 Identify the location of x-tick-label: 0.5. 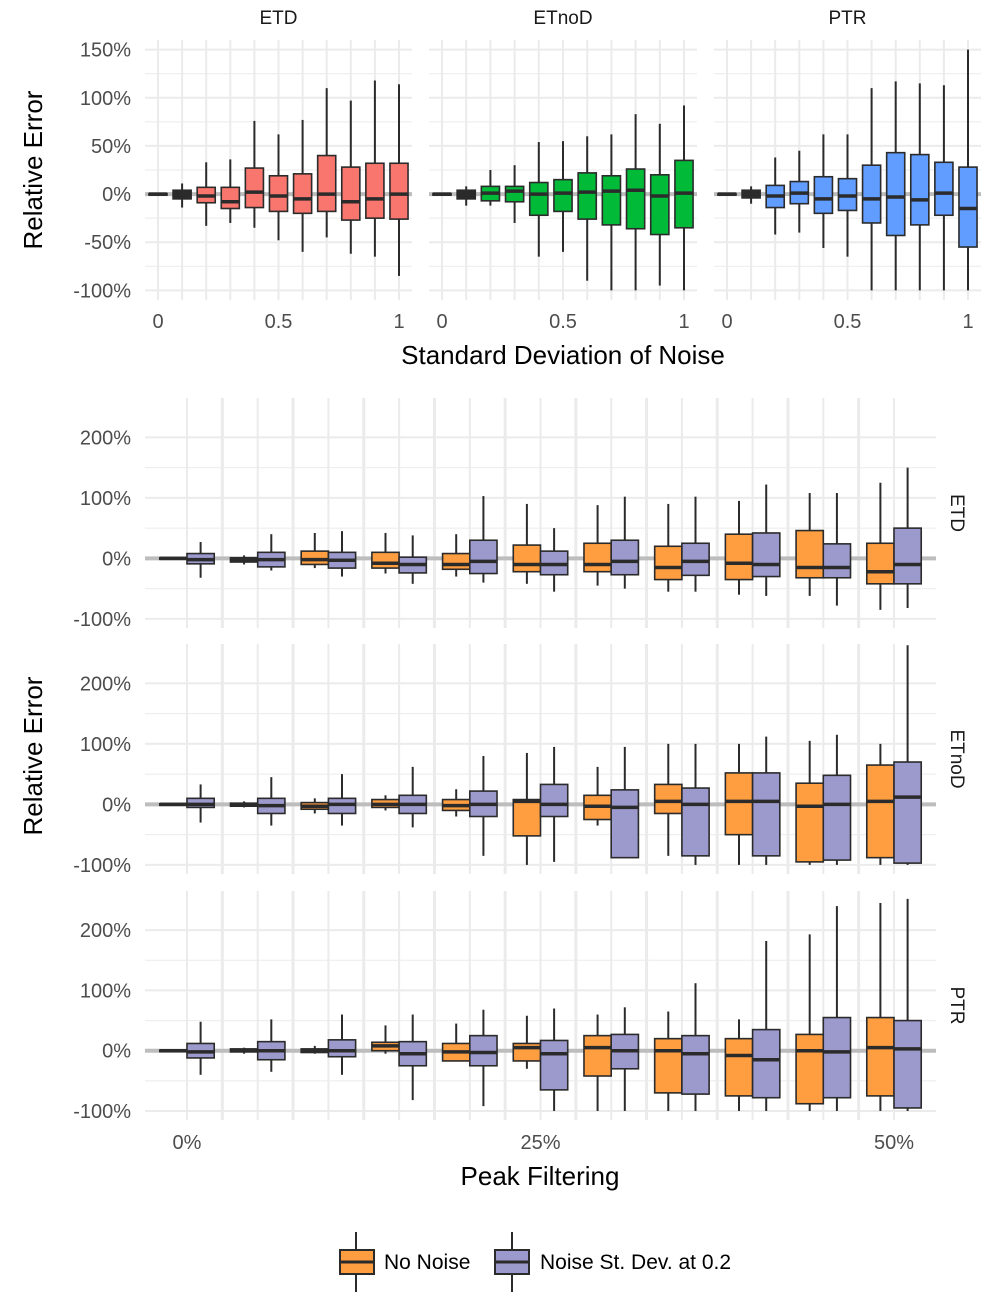
(279, 322).